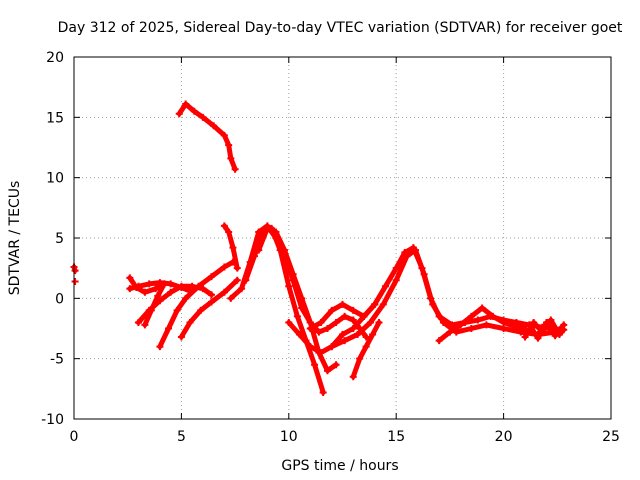 The image size is (640, 480). Describe the element at coordinates (366, 349) in the screenshot. I see `series-s15` at that location.